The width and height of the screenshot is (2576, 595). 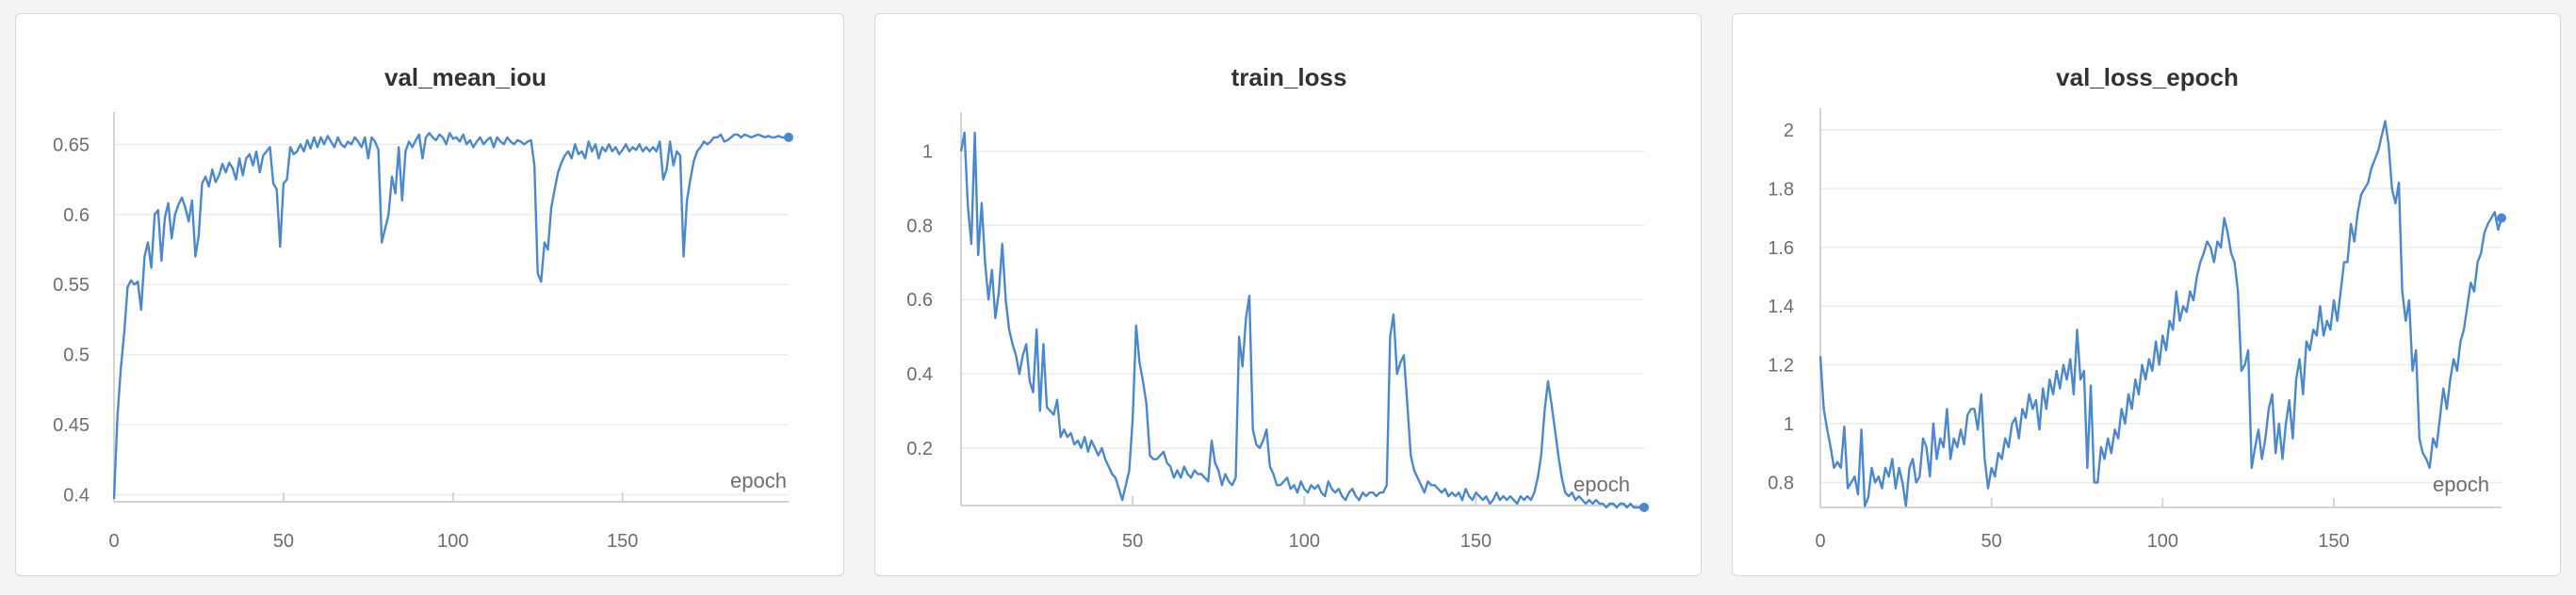 What do you see at coordinates (113, 541) in the screenshot?
I see `chart-0-x-tick-label: 0` at bounding box center [113, 541].